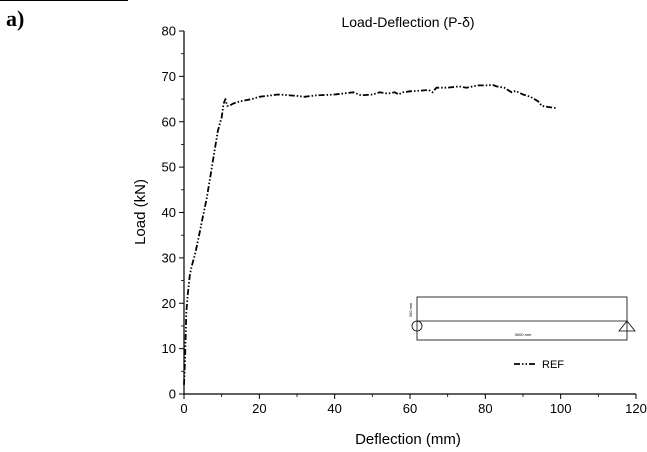  What do you see at coordinates (169, 257) in the screenshot?
I see `y-tick-label: 30` at bounding box center [169, 257].